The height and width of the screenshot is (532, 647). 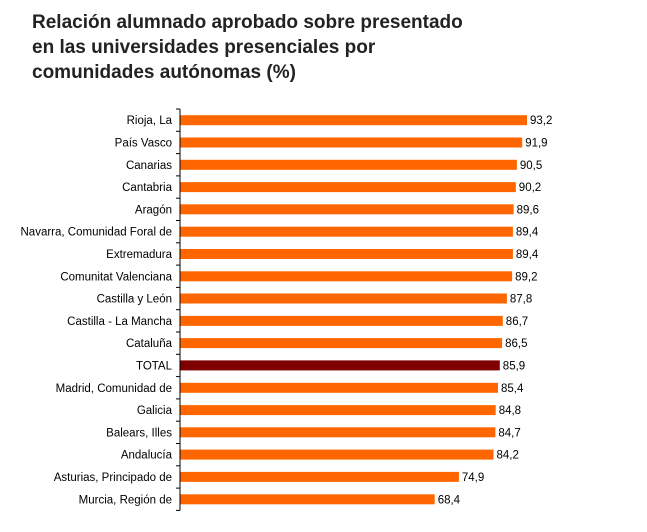 What do you see at coordinates (139, 255) in the screenshot?
I see `category-label-6: Extremadura` at bounding box center [139, 255].